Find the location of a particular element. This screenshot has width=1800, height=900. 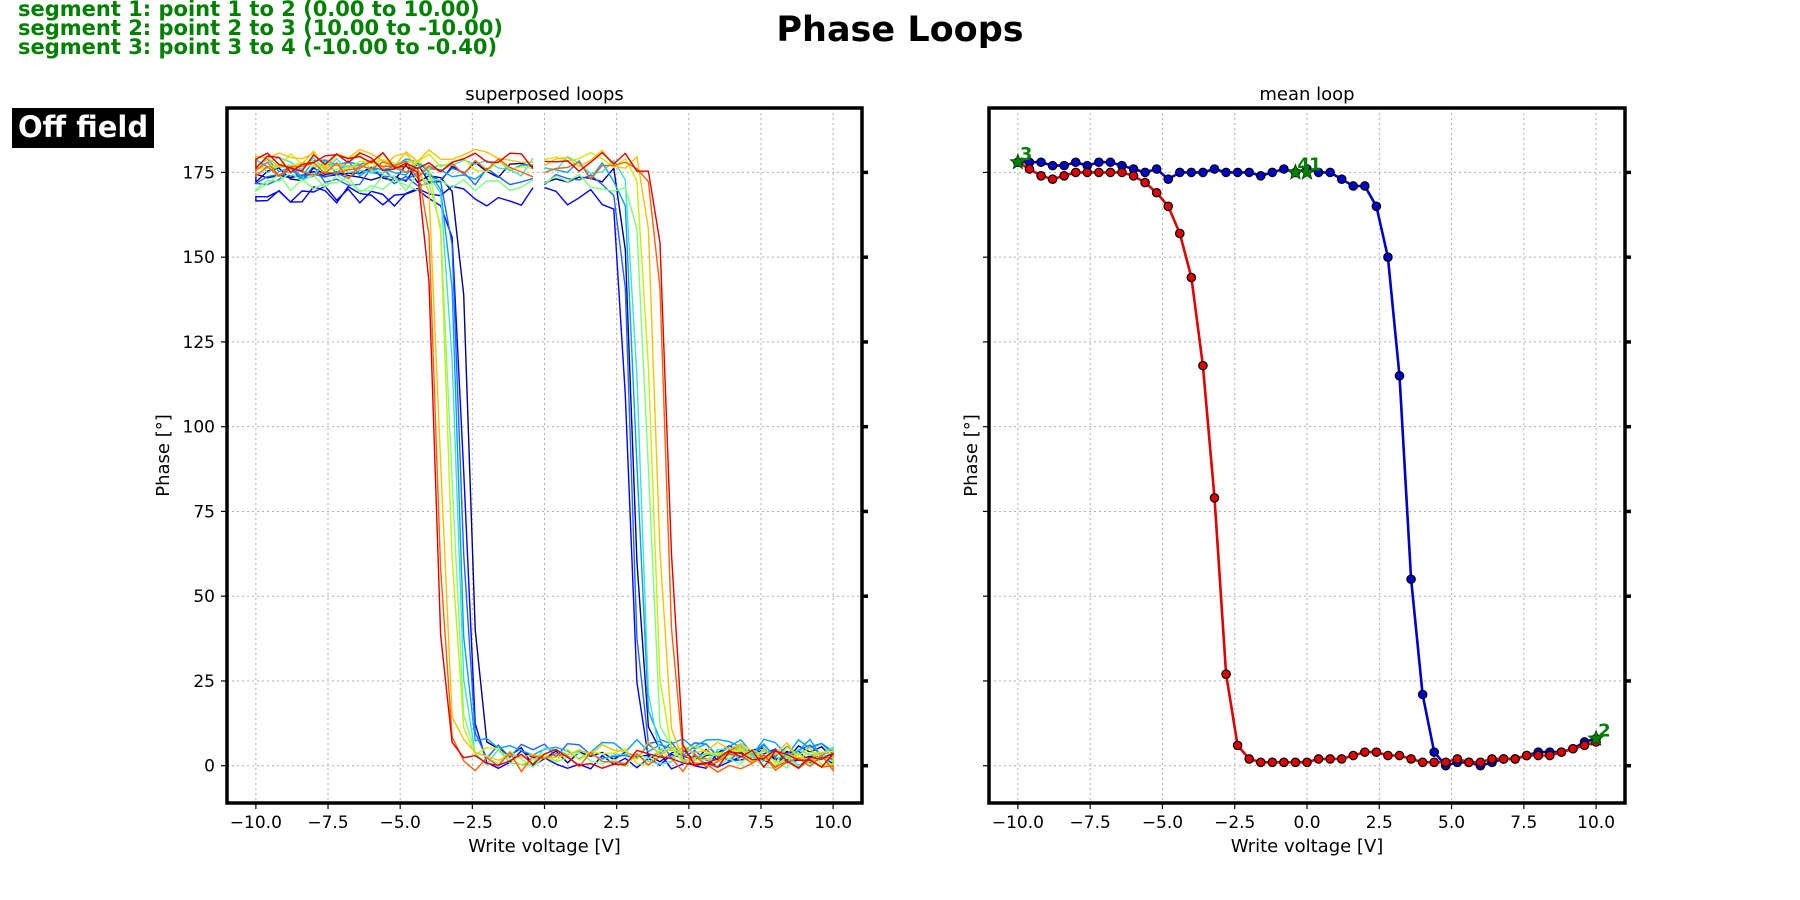

x-tick-label: −7.5 is located at coordinates (1090, 823).